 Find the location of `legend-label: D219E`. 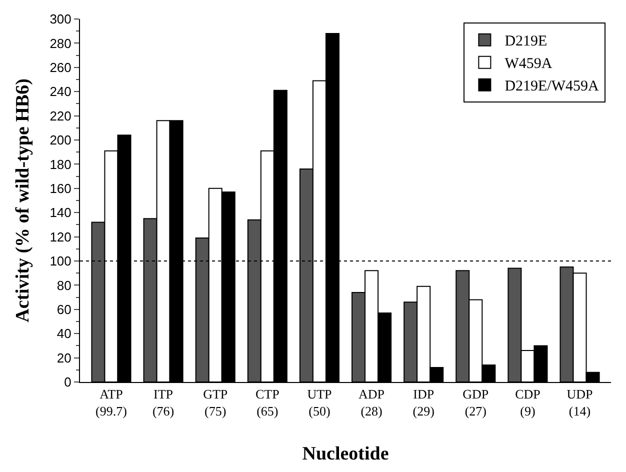

legend-label: D219E is located at coordinates (526, 42).